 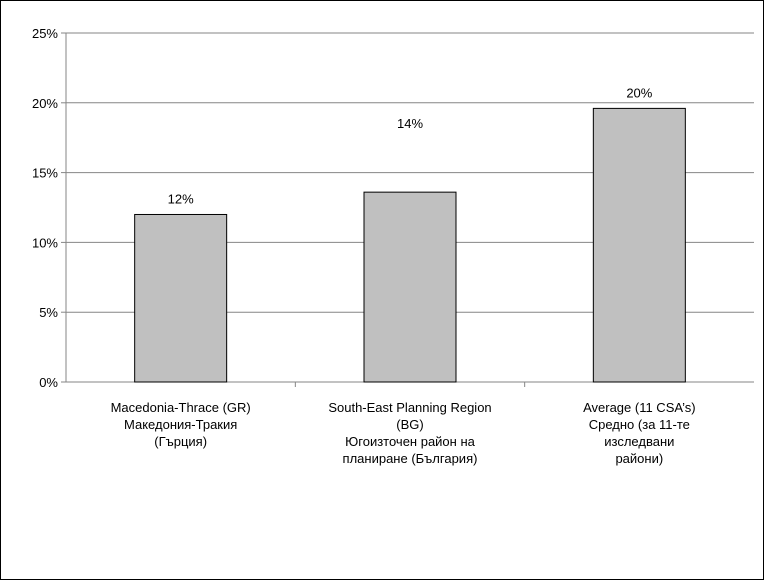 What do you see at coordinates (639, 92) in the screenshot?
I see `data-label: 20%` at bounding box center [639, 92].